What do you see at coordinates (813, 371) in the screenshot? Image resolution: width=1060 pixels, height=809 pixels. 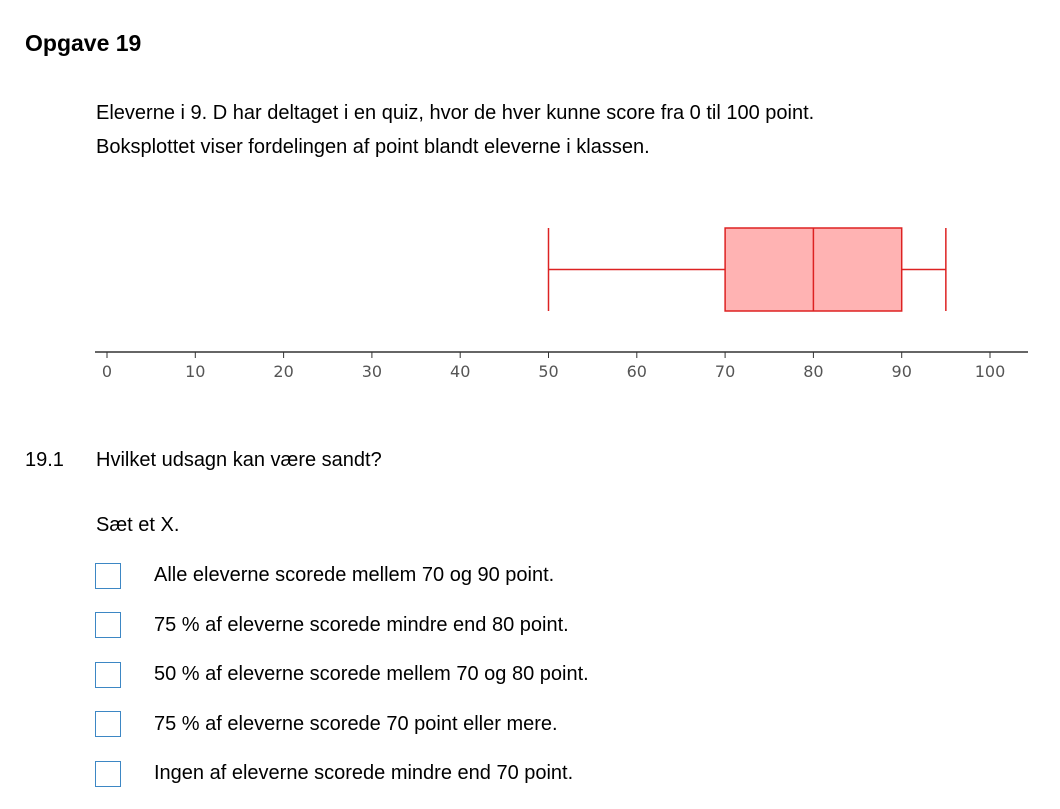 I see `x-tick-label: 80` at bounding box center [813, 371].